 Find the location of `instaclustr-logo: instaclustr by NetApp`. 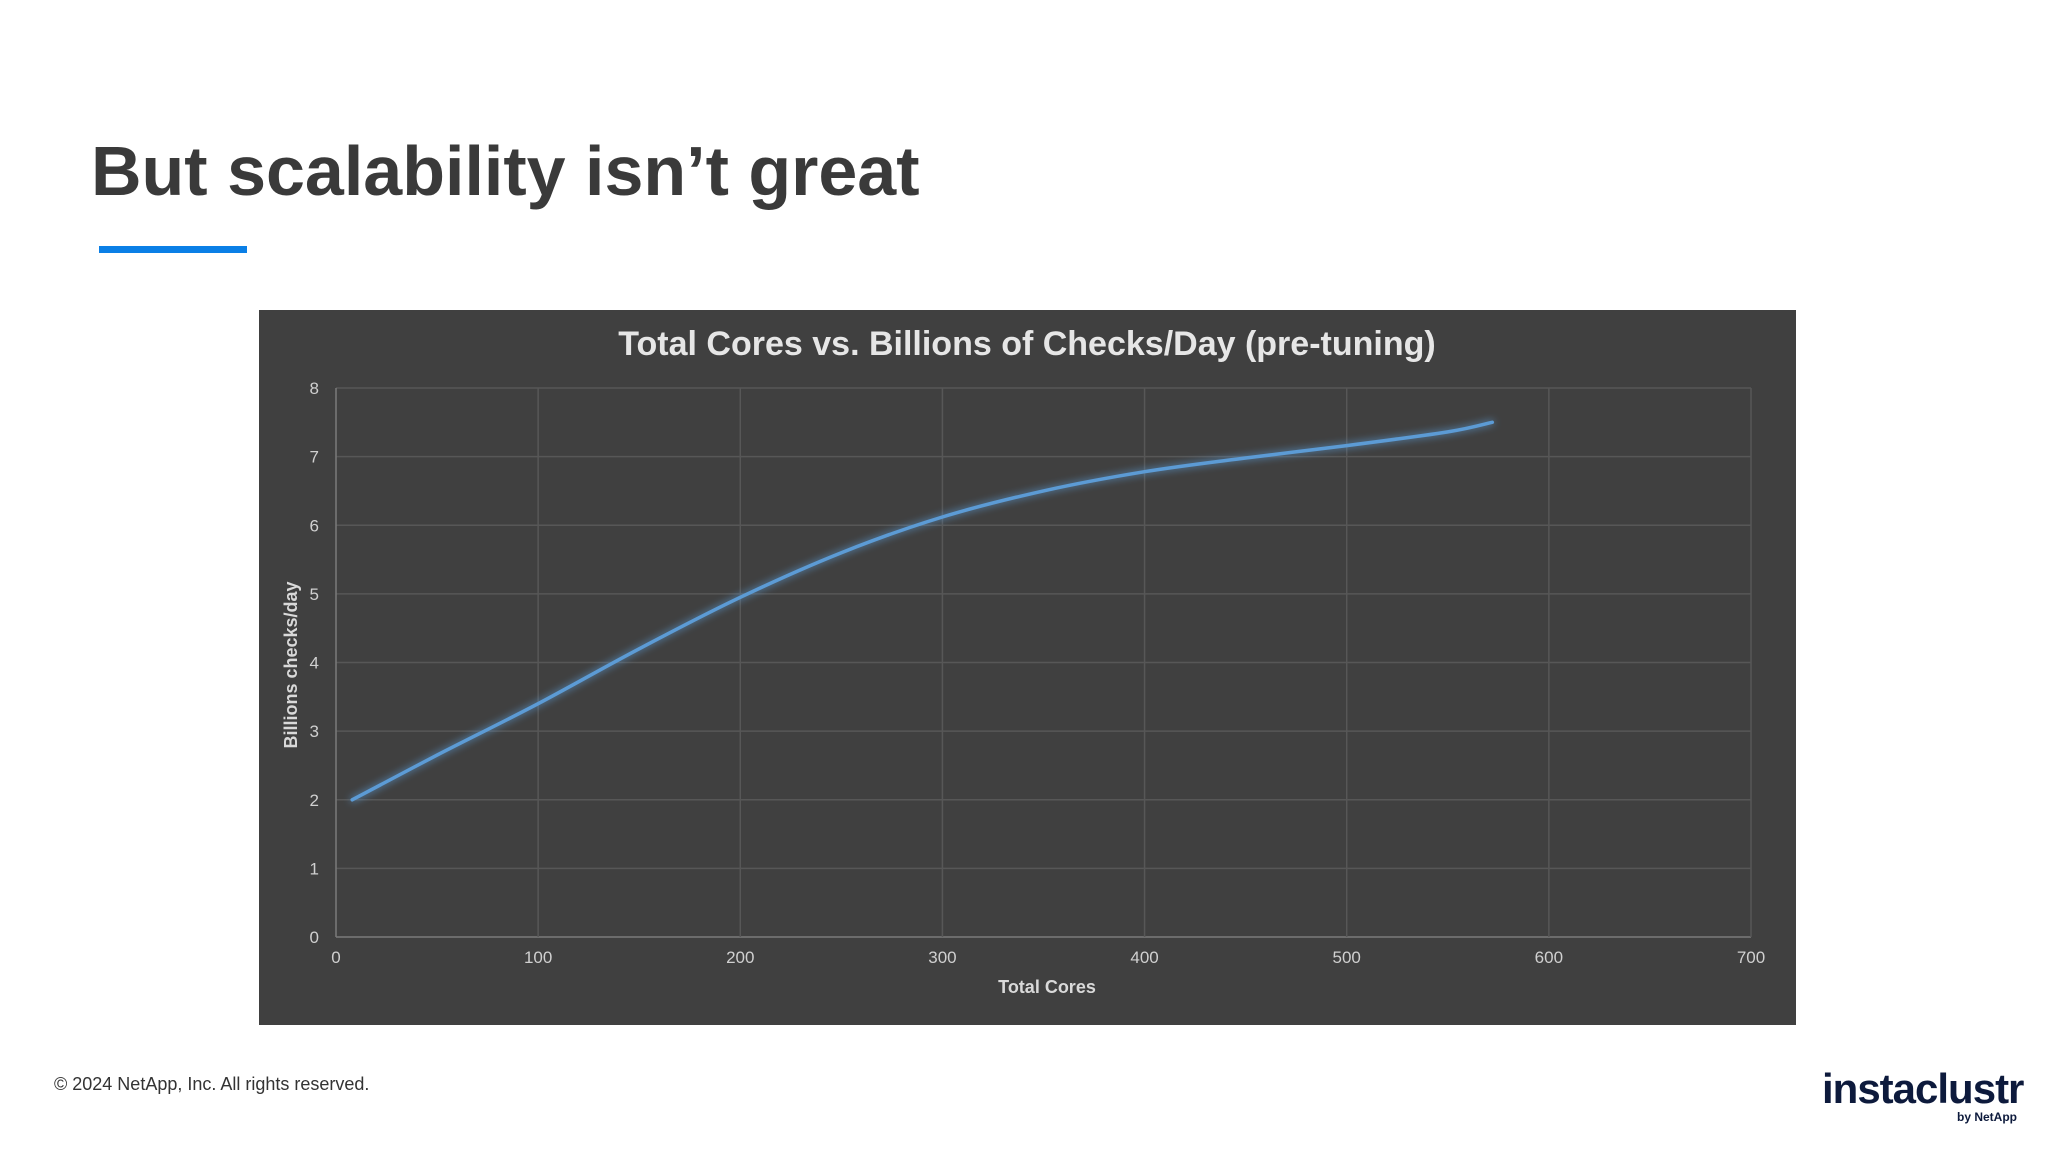

instaclustr-logo: instaclustr by NetApp is located at coordinates (1924, 1096).